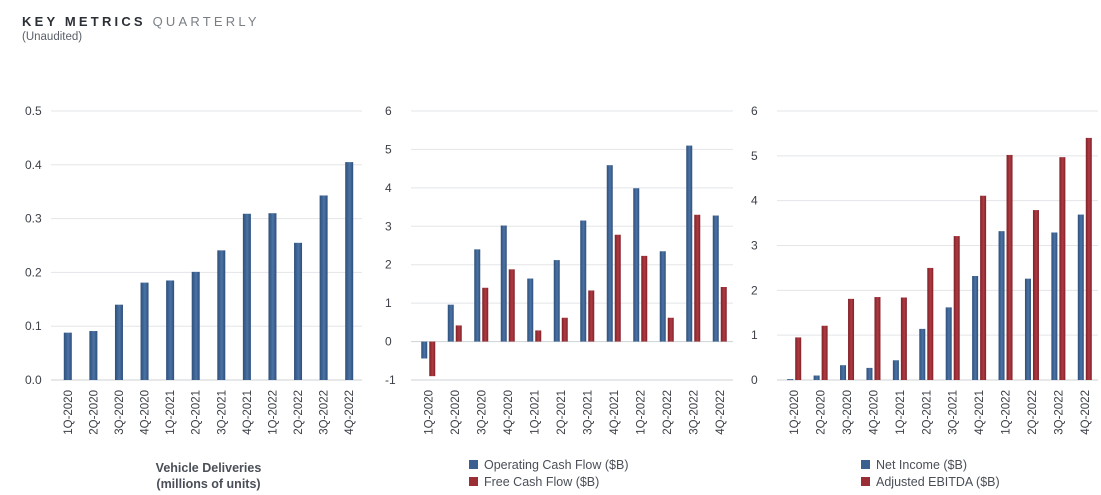  Describe the element at coordinates (930, 323) in the screenshot. I see `bar-adjusted-2Q-2021` at that location.